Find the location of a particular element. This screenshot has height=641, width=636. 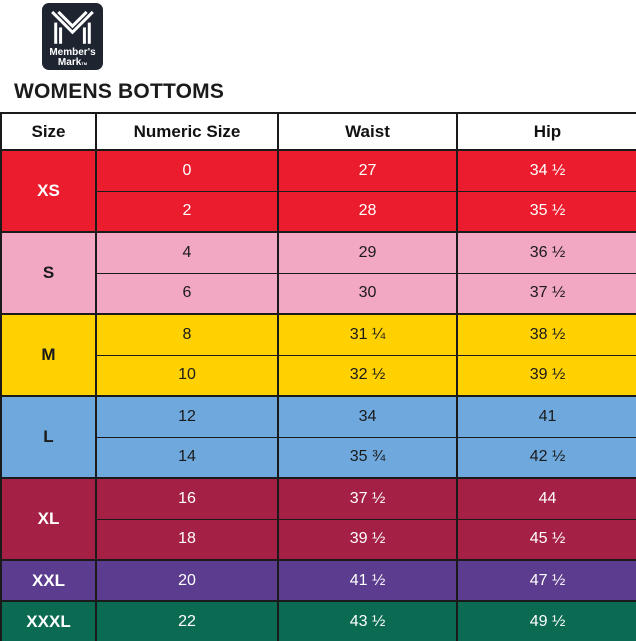

members-mark-logo: Member's MarkTM is located at coordinates (72, 36).